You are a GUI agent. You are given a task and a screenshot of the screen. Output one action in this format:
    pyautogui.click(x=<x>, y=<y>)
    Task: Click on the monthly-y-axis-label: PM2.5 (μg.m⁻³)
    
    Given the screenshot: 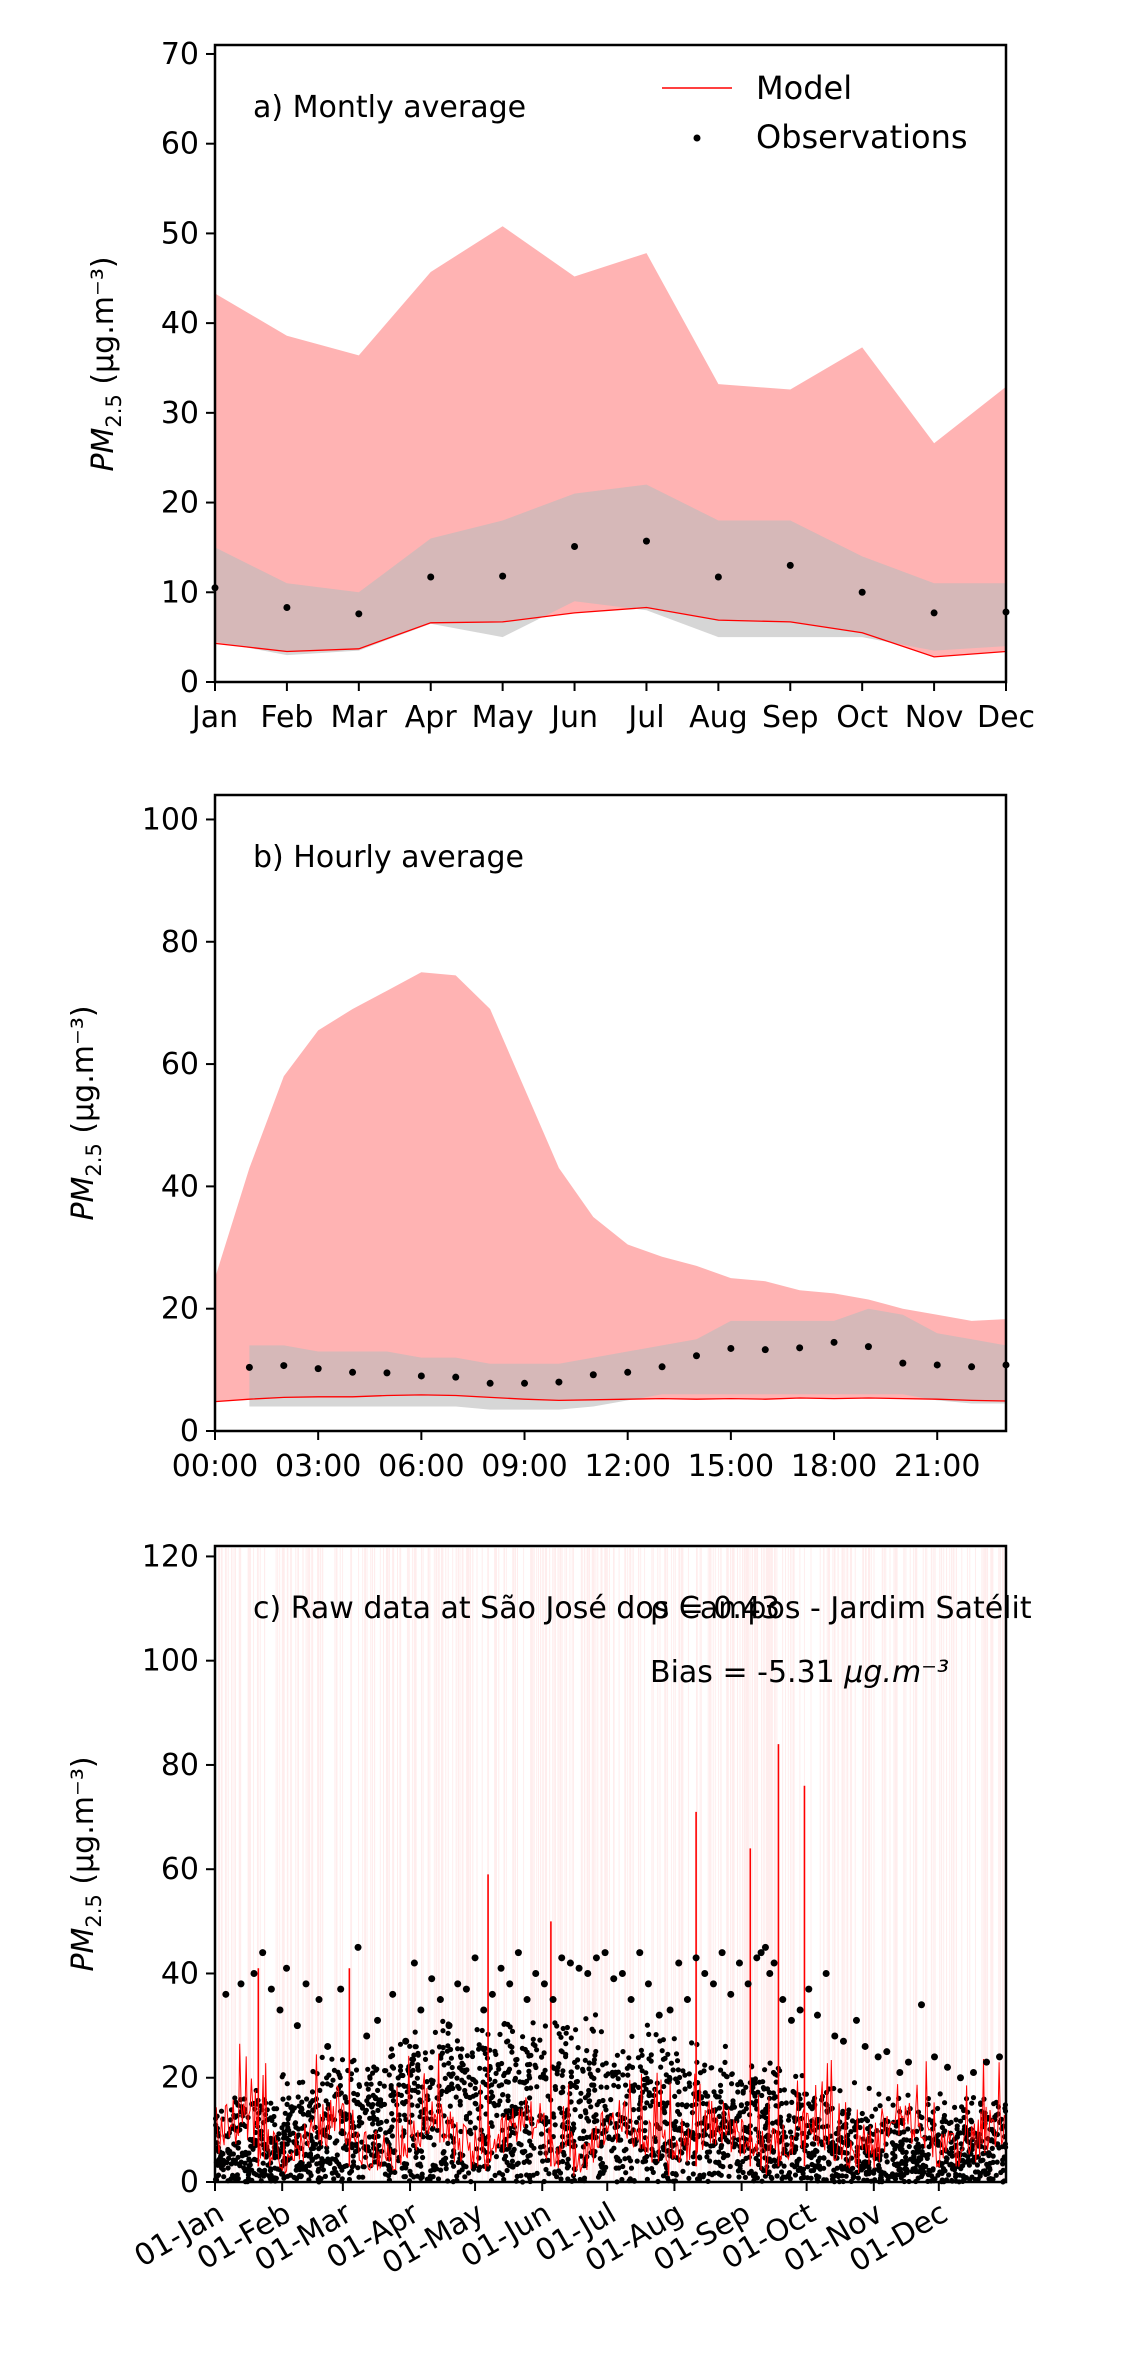 What is the action you would take?
    pyautogui.click(x=106, y=363)
    